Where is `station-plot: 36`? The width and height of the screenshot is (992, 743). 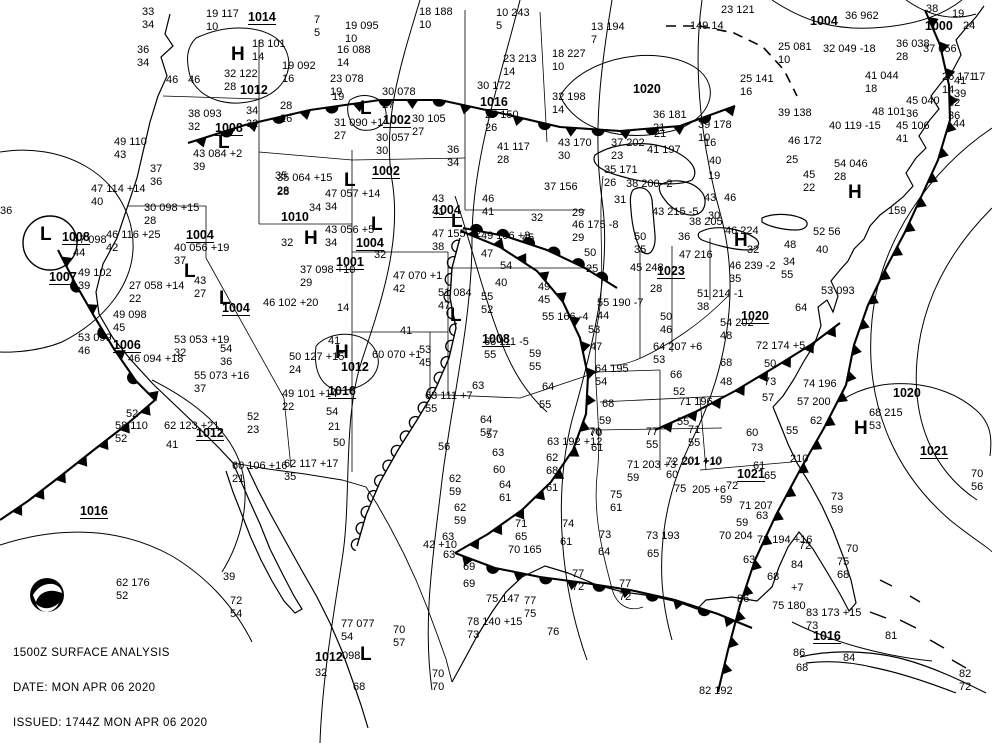 station-plot: 36 is located at coordinates (684, 237).